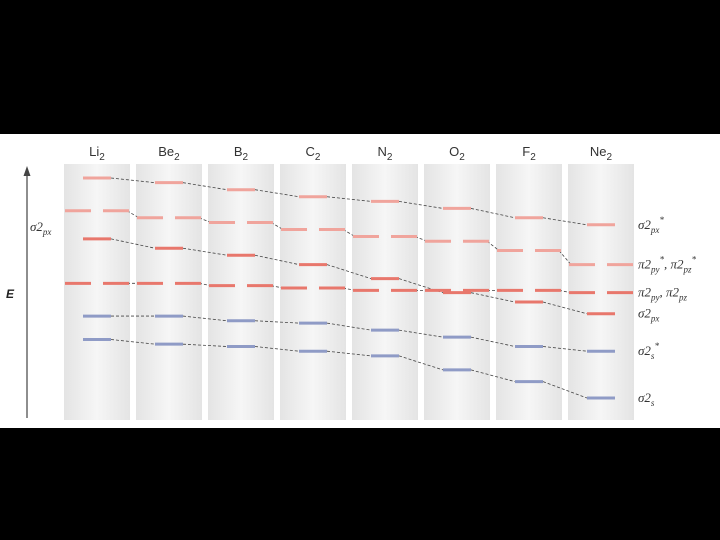 Image resolution: width=720 pixels, height=540 pixels. I want to click on molecule-label-o: O2, so click(457, 153).